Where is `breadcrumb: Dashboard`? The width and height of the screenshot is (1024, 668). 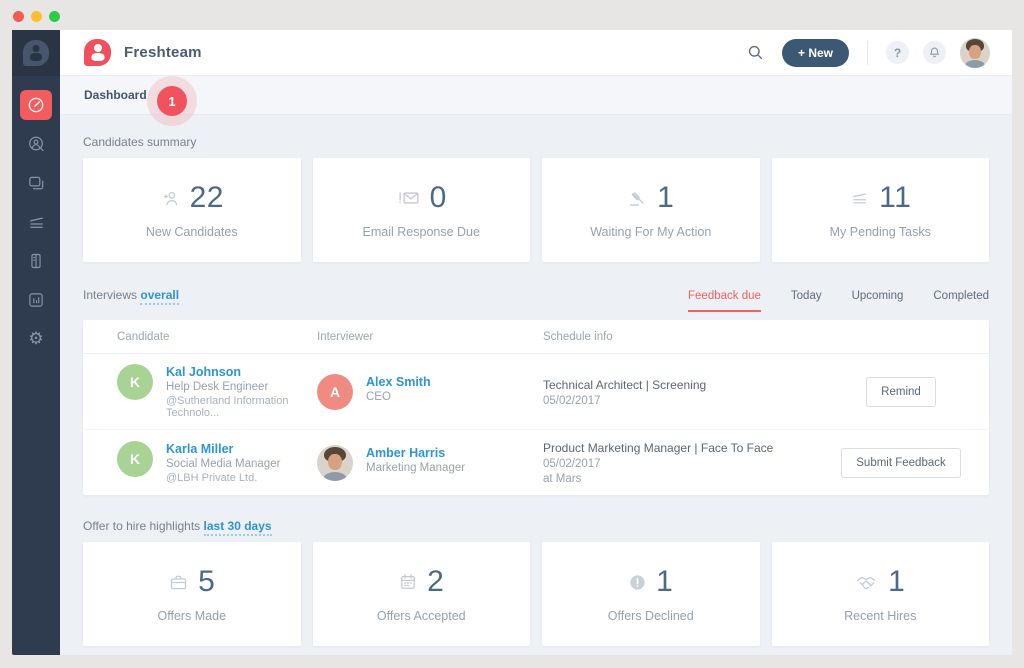
breadcrumb: Dashboard is located at coordinates (115, 95).